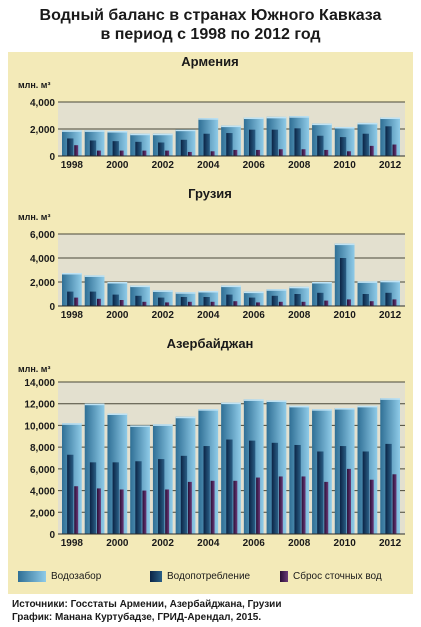 The width and height of the screenshot is (421, 627). Describe the element at coordinates (162, 134) in the screenshot. I see `bar-withdrawal-top-armenia-2002` at that location.